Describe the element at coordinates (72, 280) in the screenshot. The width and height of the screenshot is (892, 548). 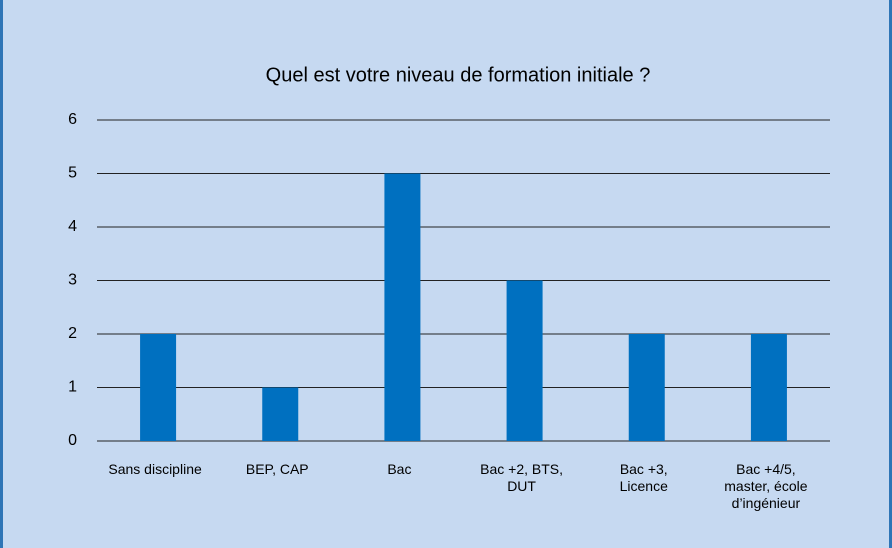
I see `y-tick-label: 3` at that location.